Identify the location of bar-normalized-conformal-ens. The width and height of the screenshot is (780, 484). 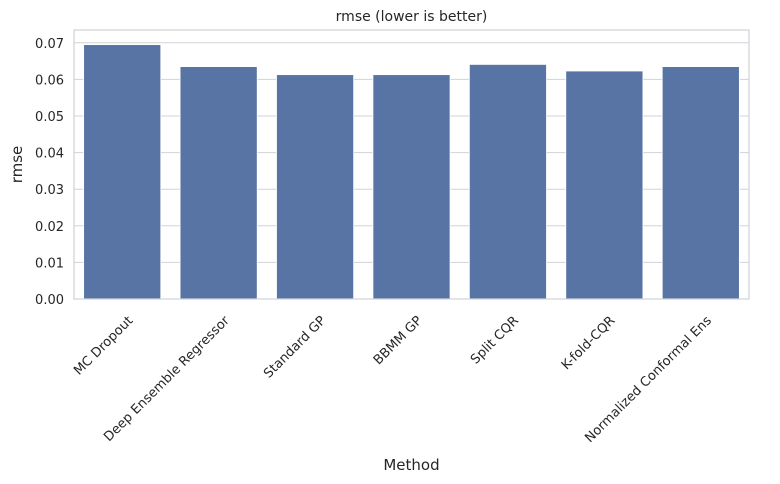
(700, 183).